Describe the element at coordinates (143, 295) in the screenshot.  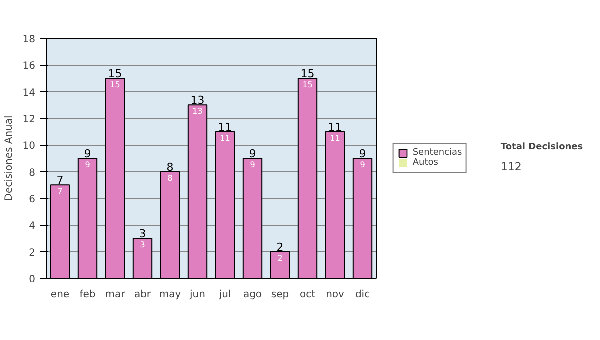
I see `x-tick-label: abr` at that location.